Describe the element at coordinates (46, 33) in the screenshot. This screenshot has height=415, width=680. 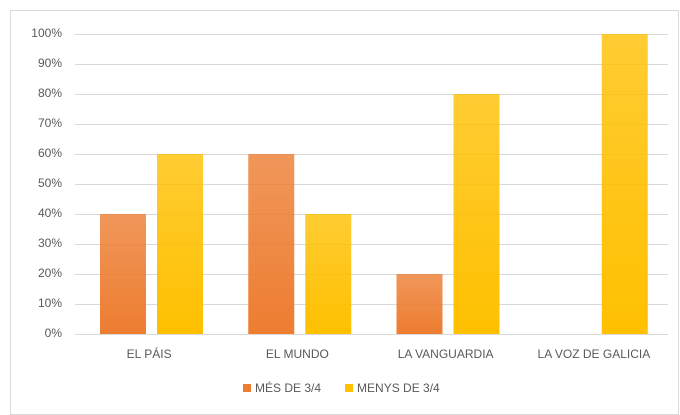
I see `y-tick-label: 100%` at that location.